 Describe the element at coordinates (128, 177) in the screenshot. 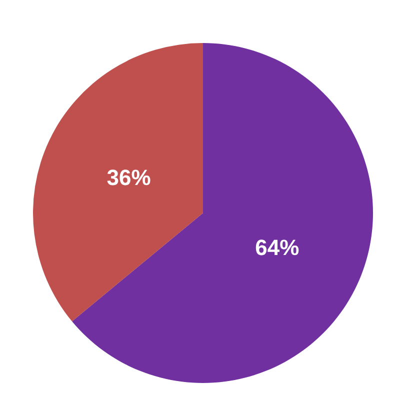

I see `data-label: 36%` at that location.